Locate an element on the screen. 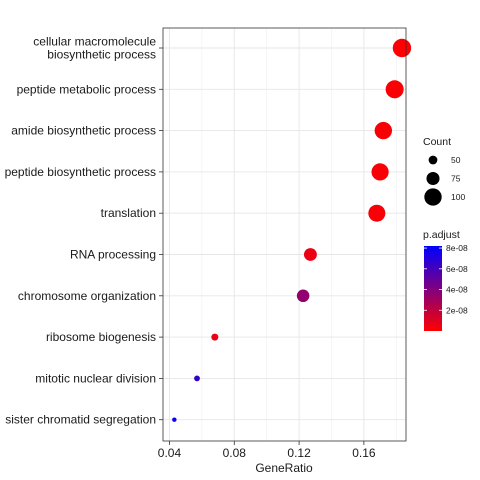 The height and width of the screenshot is (480, 480). y-term-label: chromosome organization is located at coordinates (87, 296).